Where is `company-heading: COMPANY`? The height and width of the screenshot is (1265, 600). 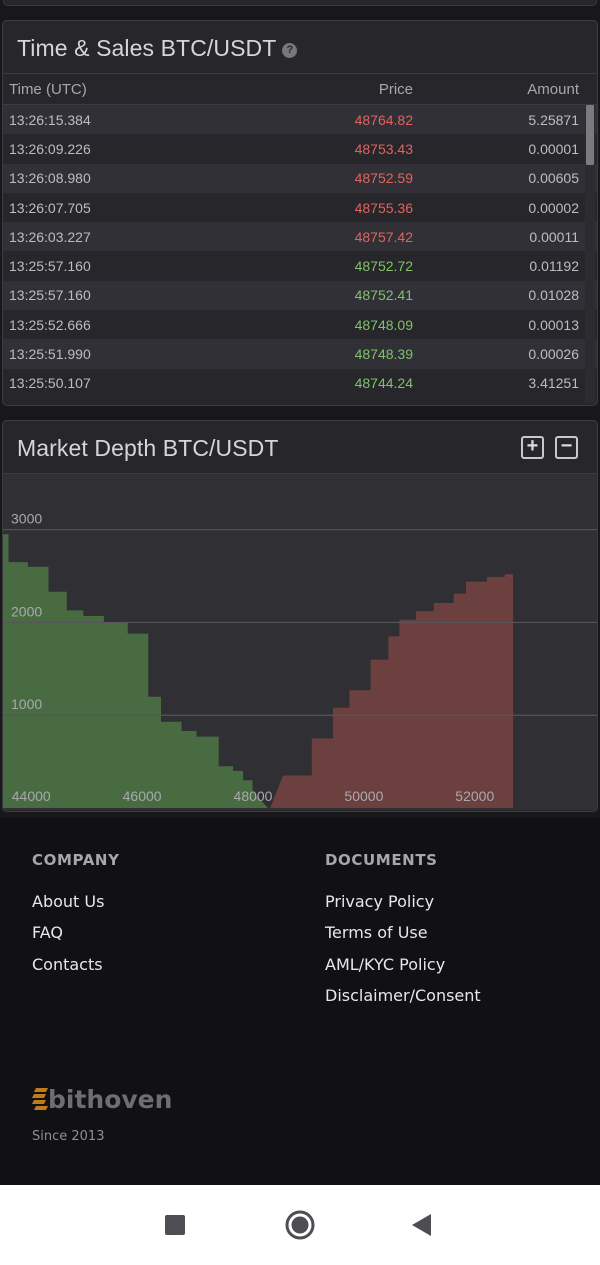 company-heading: COMPANY is located at coordinates (76, 860).